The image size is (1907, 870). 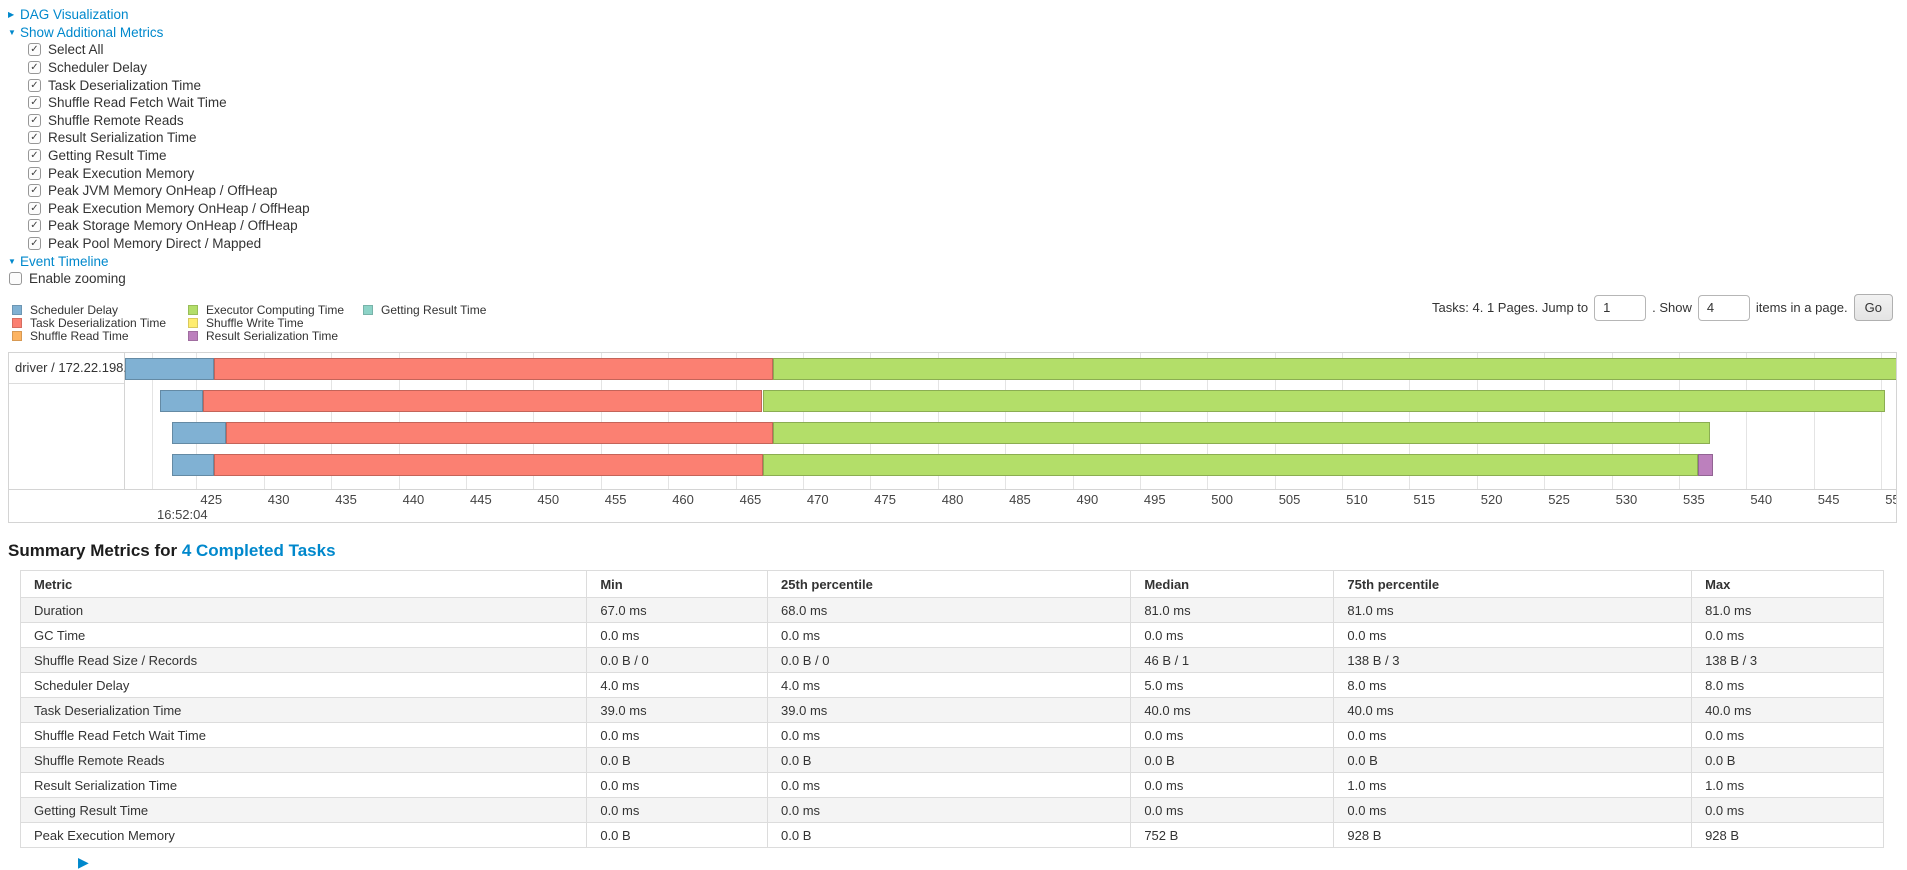 What do you see at coordinates (615, 499) in the screenshot?
I see `timeline-tick-label: 455` at bounding box center [615, 499].